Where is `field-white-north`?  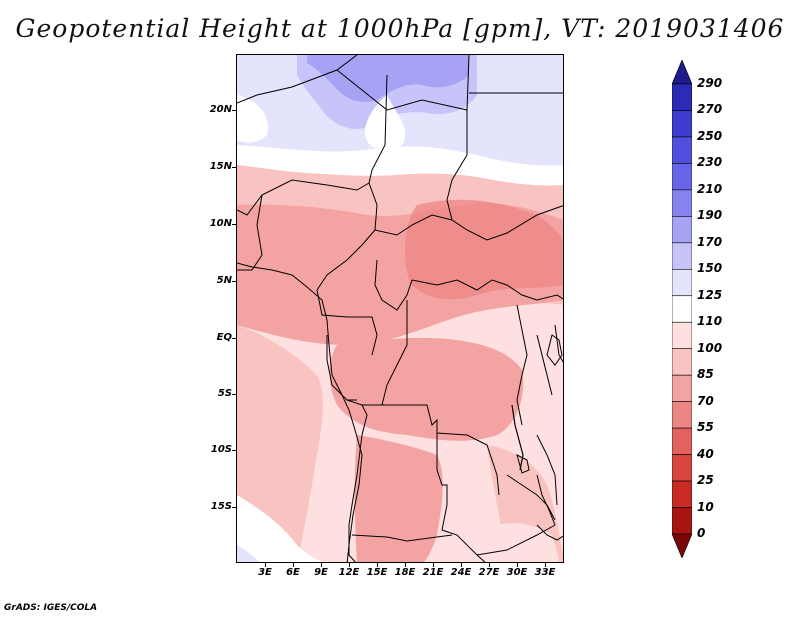 field-white-north is located at coordinates (385, 123).